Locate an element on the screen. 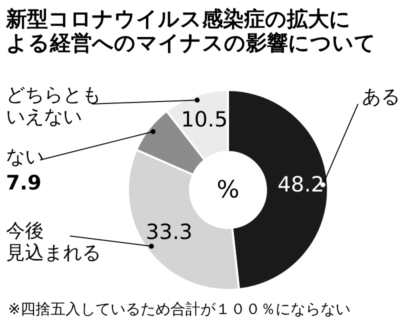 The height and width of the screenshot is (325, 406). slice-label: どちらともいえない is located at coordinates (53, 106).